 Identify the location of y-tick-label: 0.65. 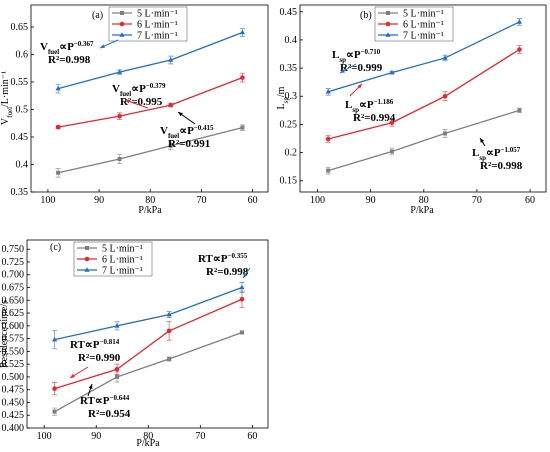
(20, 27).